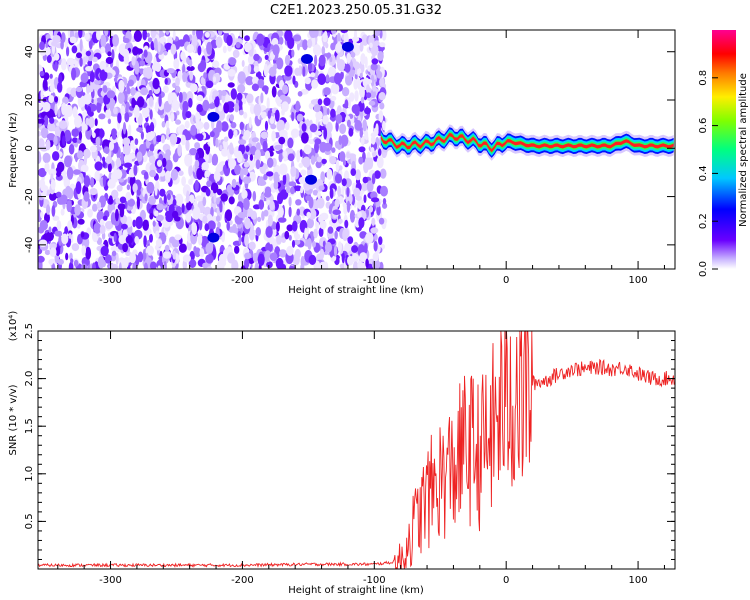  I want to click on colorbar-tick-label: 0.6, so click(703, 126).